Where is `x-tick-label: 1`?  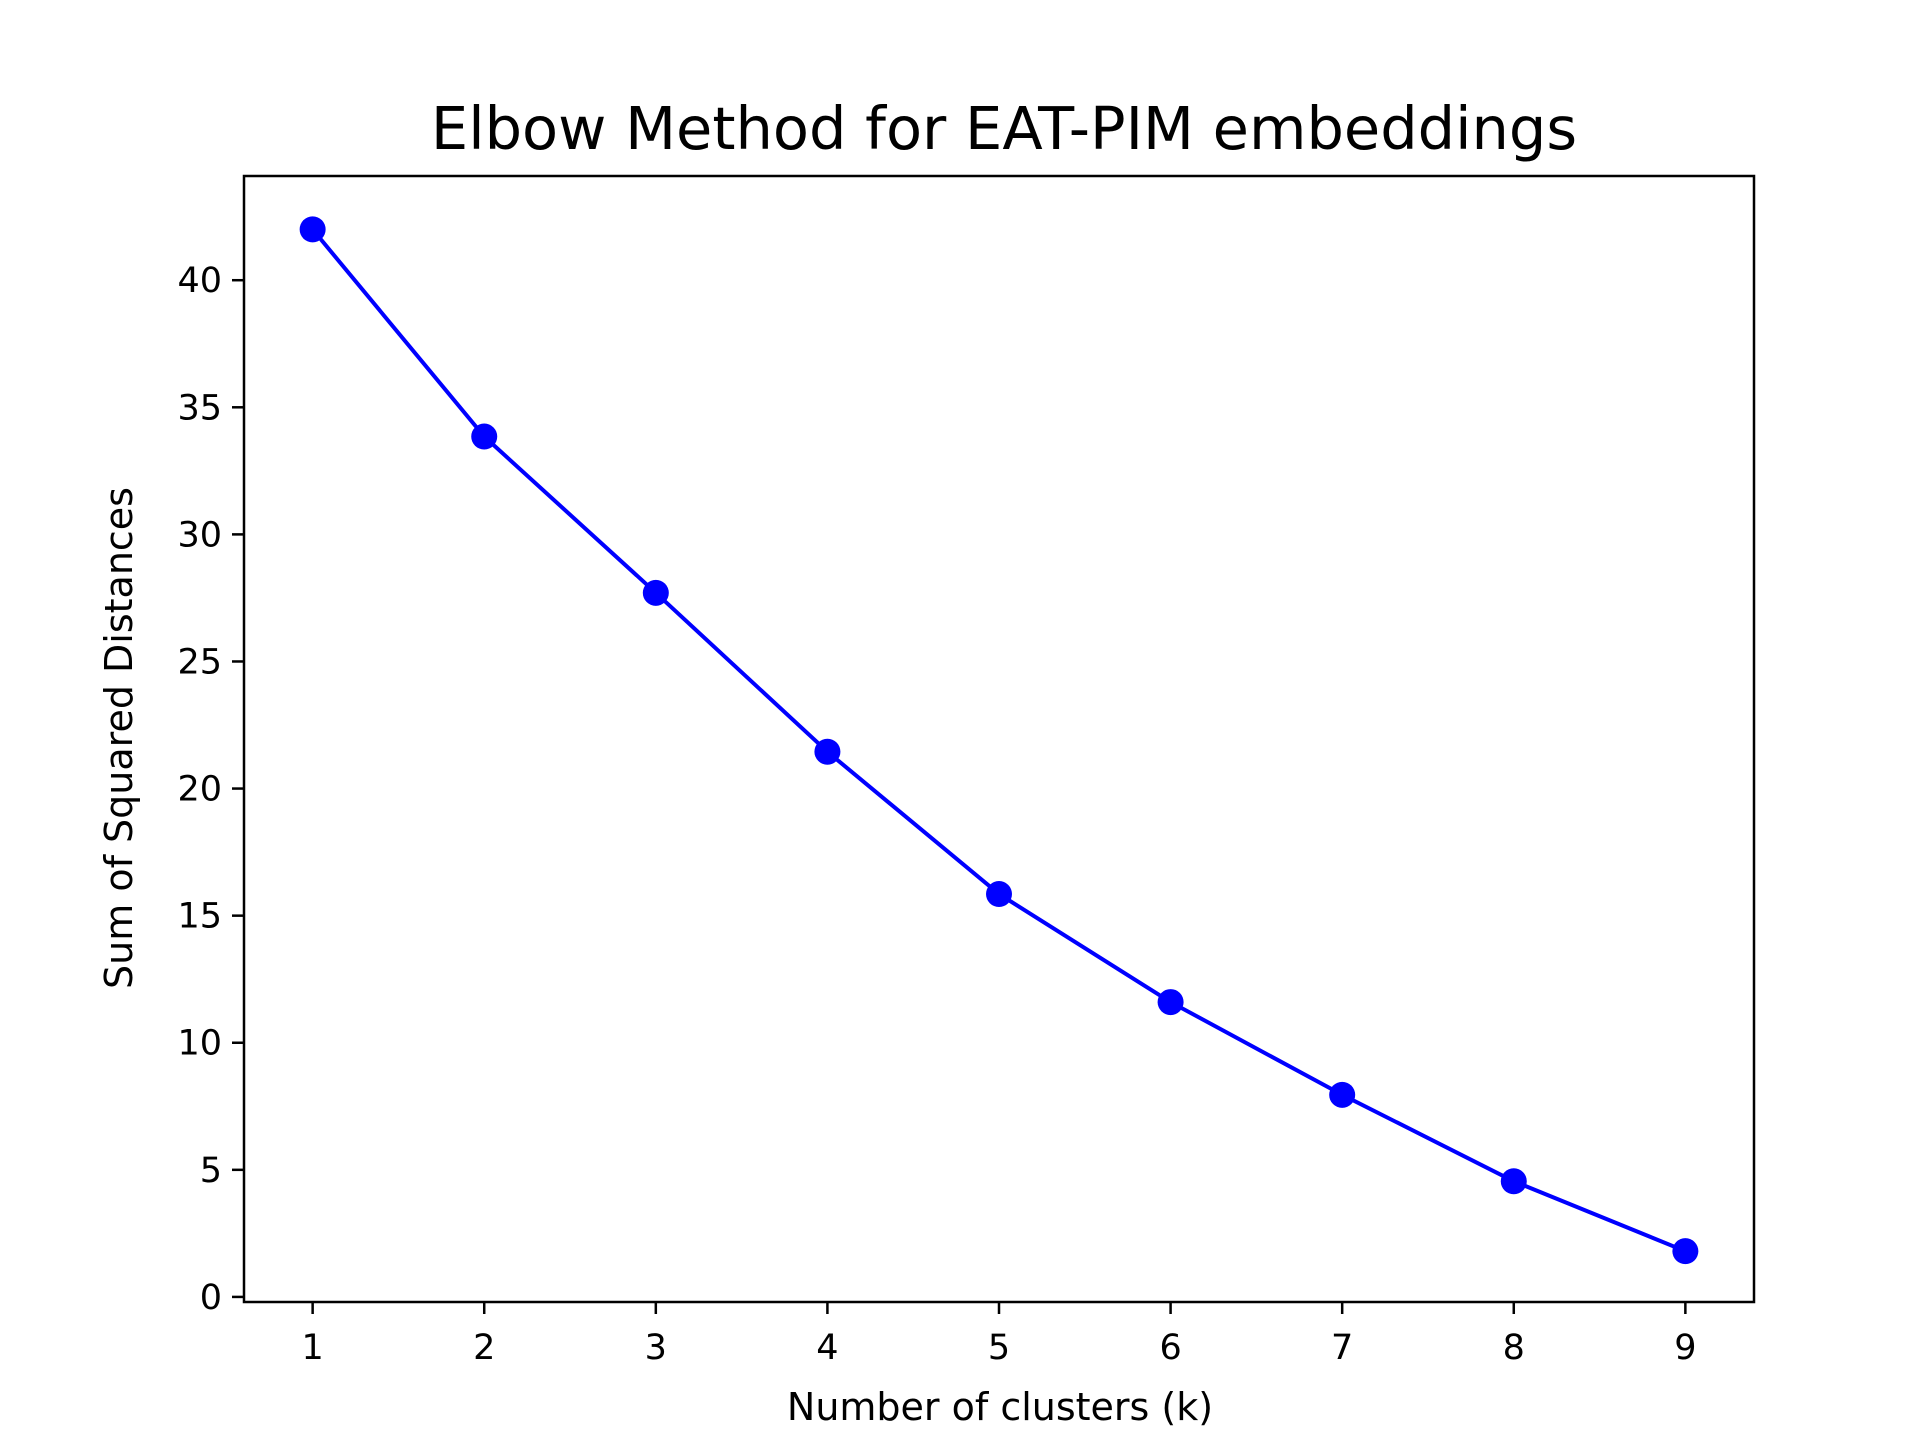 x-tick-label: 1 is located at coordinates (312, 1348).